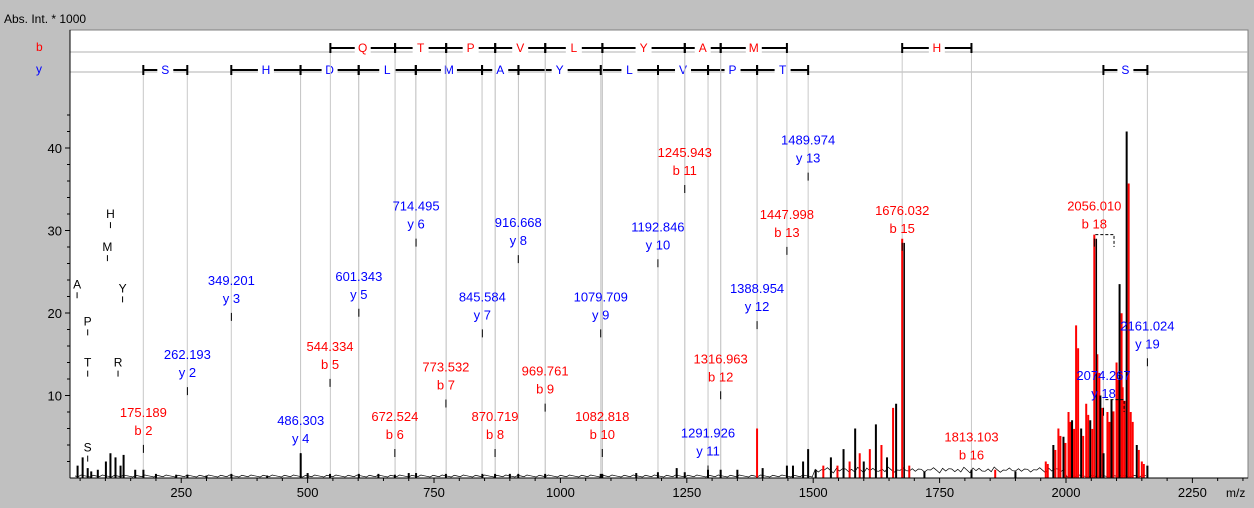 The height and width of the screenshot is (508, 1254). I want to click on peak-mz-label: 969.761, so click(545, 371).